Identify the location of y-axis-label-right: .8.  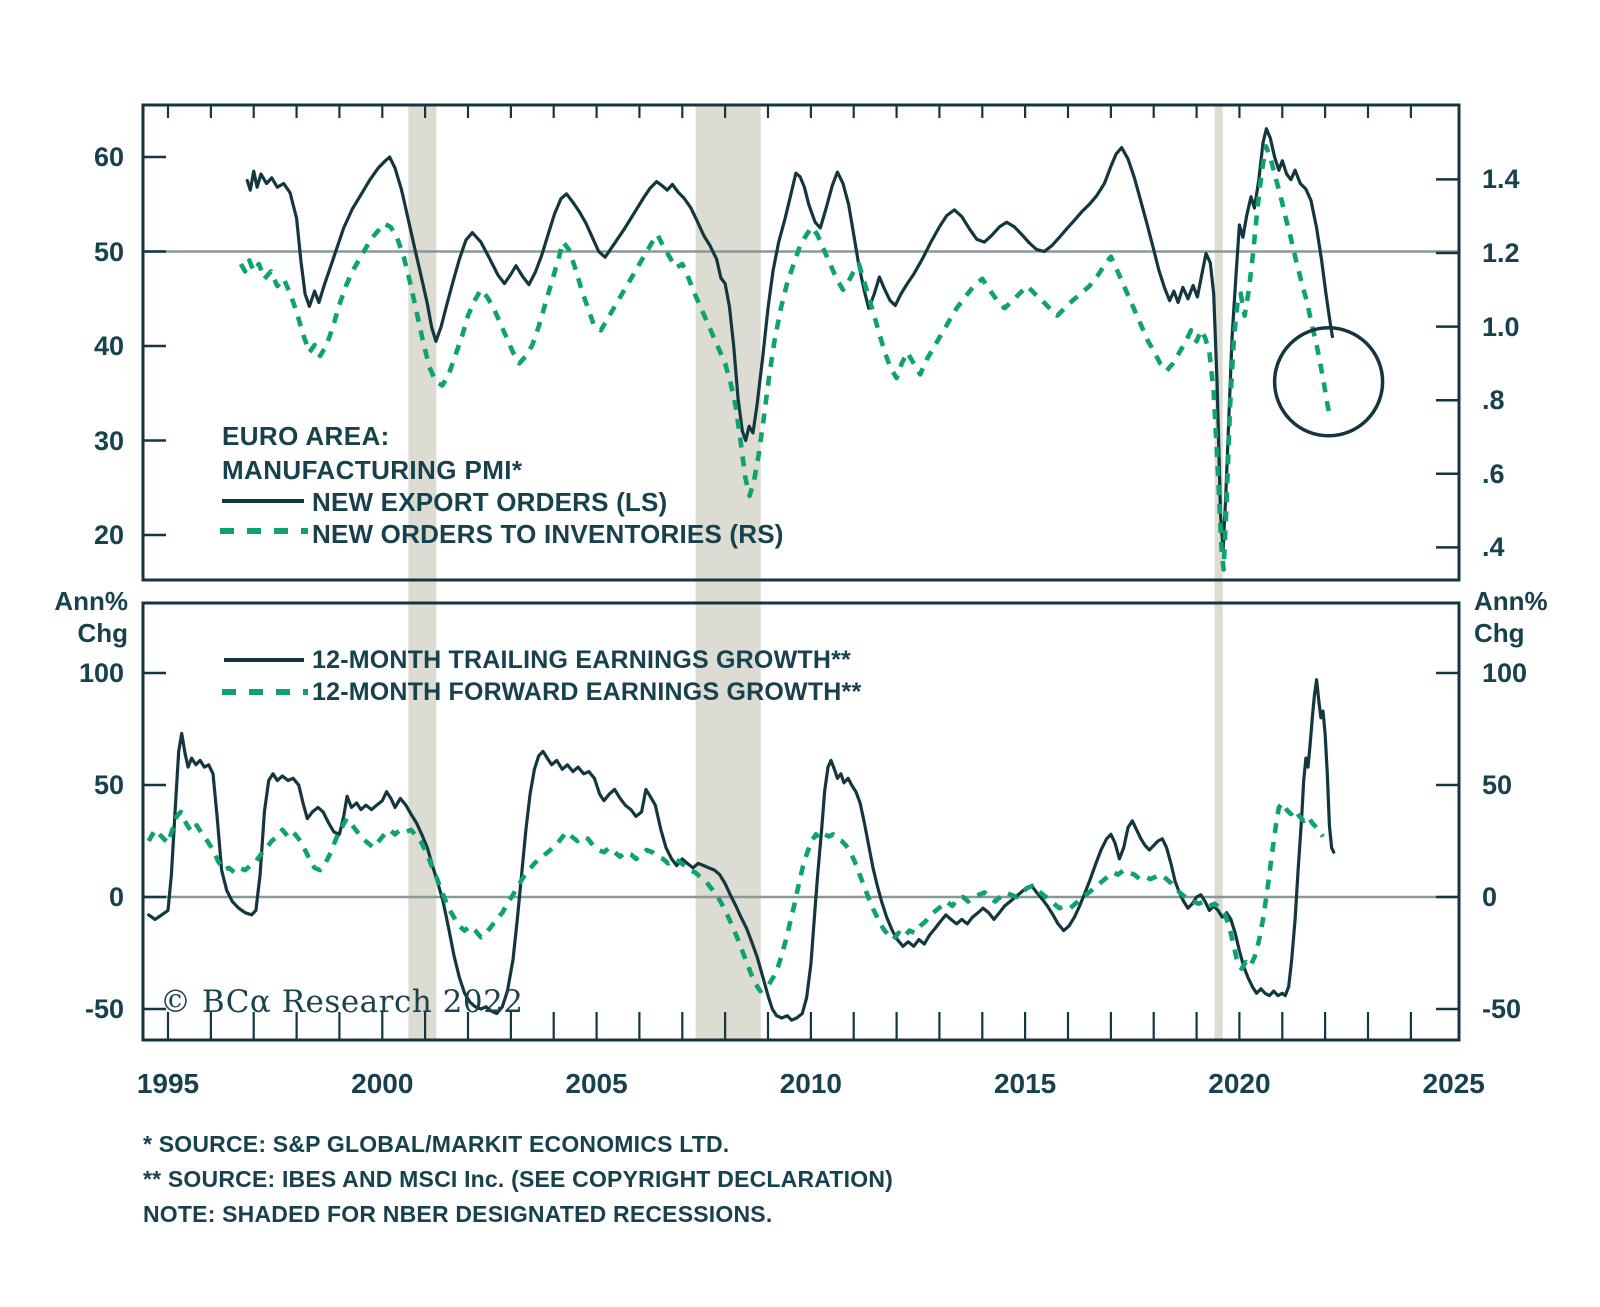
(1493, 400).